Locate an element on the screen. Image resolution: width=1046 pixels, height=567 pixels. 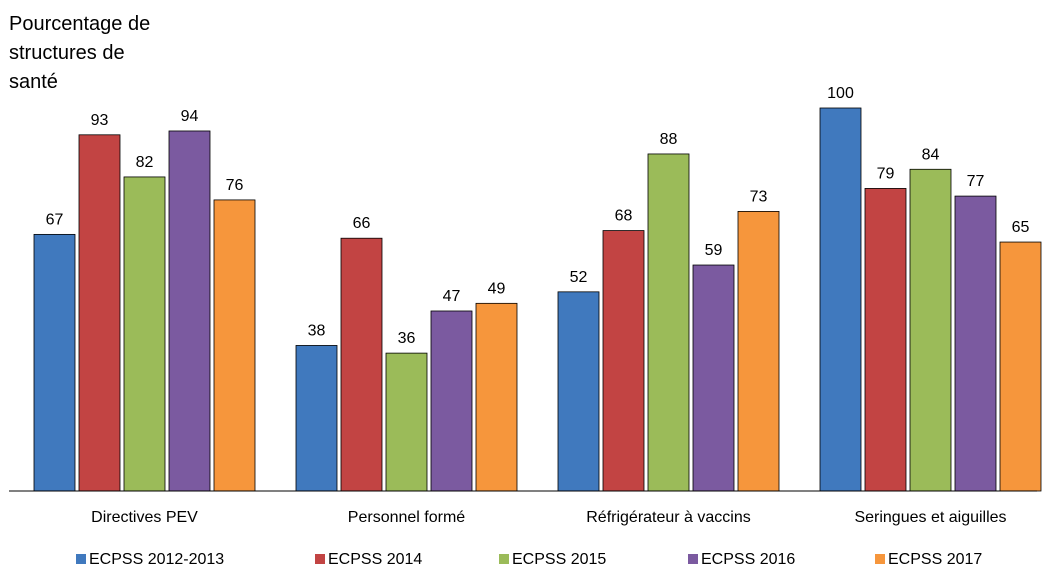
data-label: 73 is located at coordinates (759, 196).